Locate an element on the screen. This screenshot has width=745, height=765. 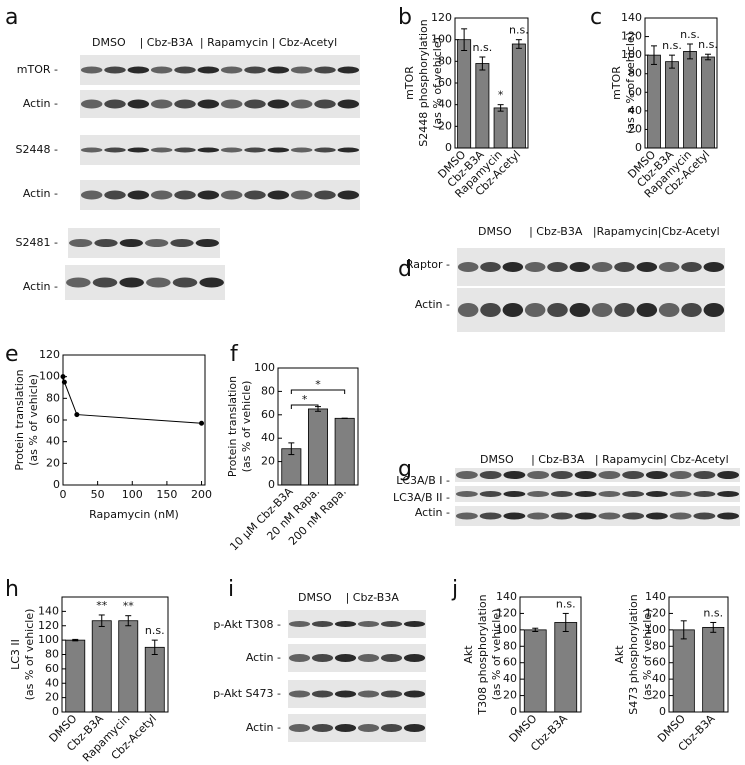
x-axis-label: Rapamycin (nM) is located at coordinates (134, 514).